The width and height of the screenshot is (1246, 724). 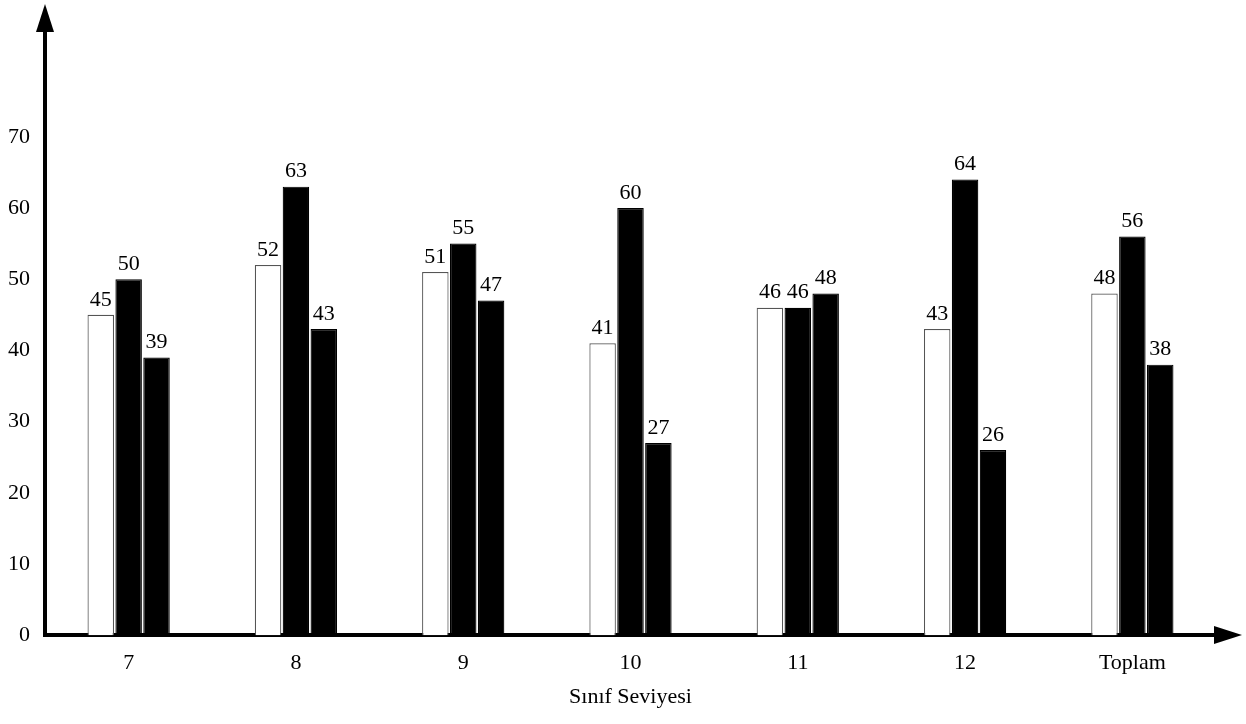 What do you see at coordinates (100, 298) in the screenshot?
I see `data-label: 45` at bounding box center [100, 298].